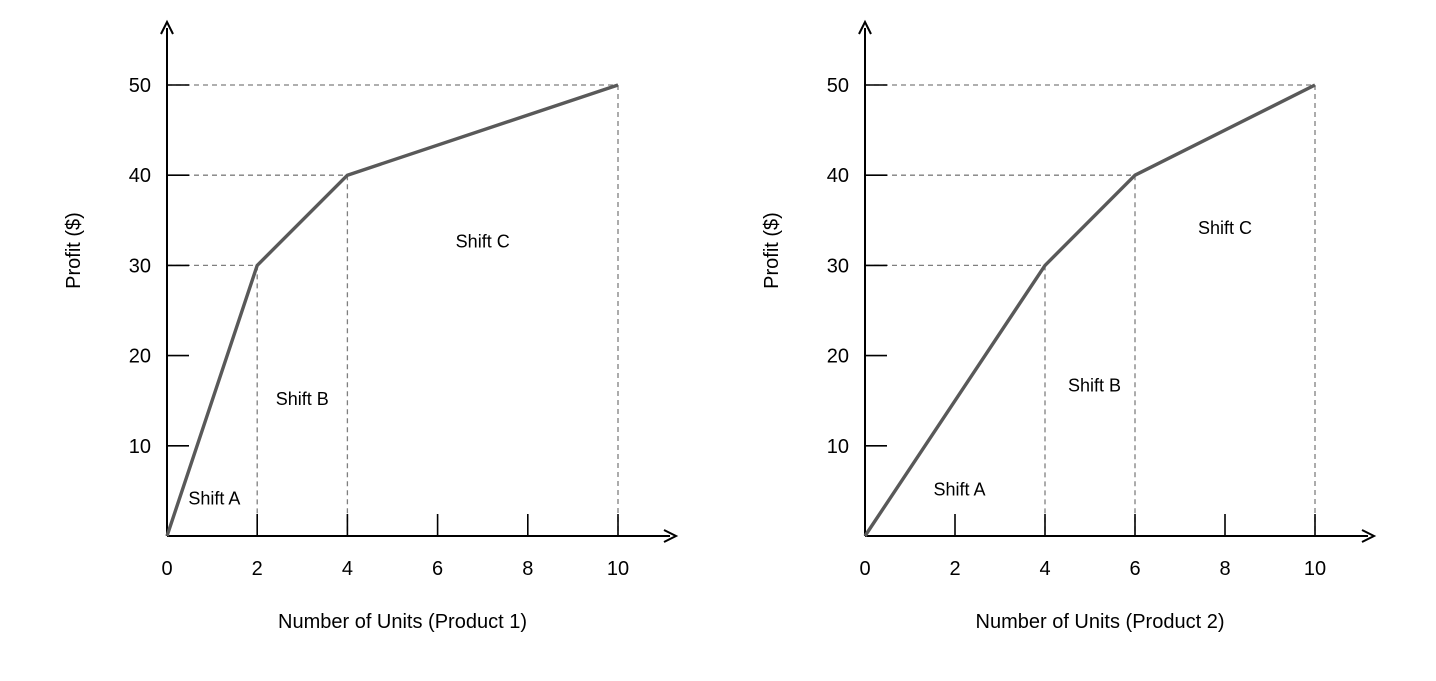  What do you see at coordinates (402, 622) in the screenshot?
I see `x-axis-title: Number of Units (Product 1)` at bounding box center [402, 622].